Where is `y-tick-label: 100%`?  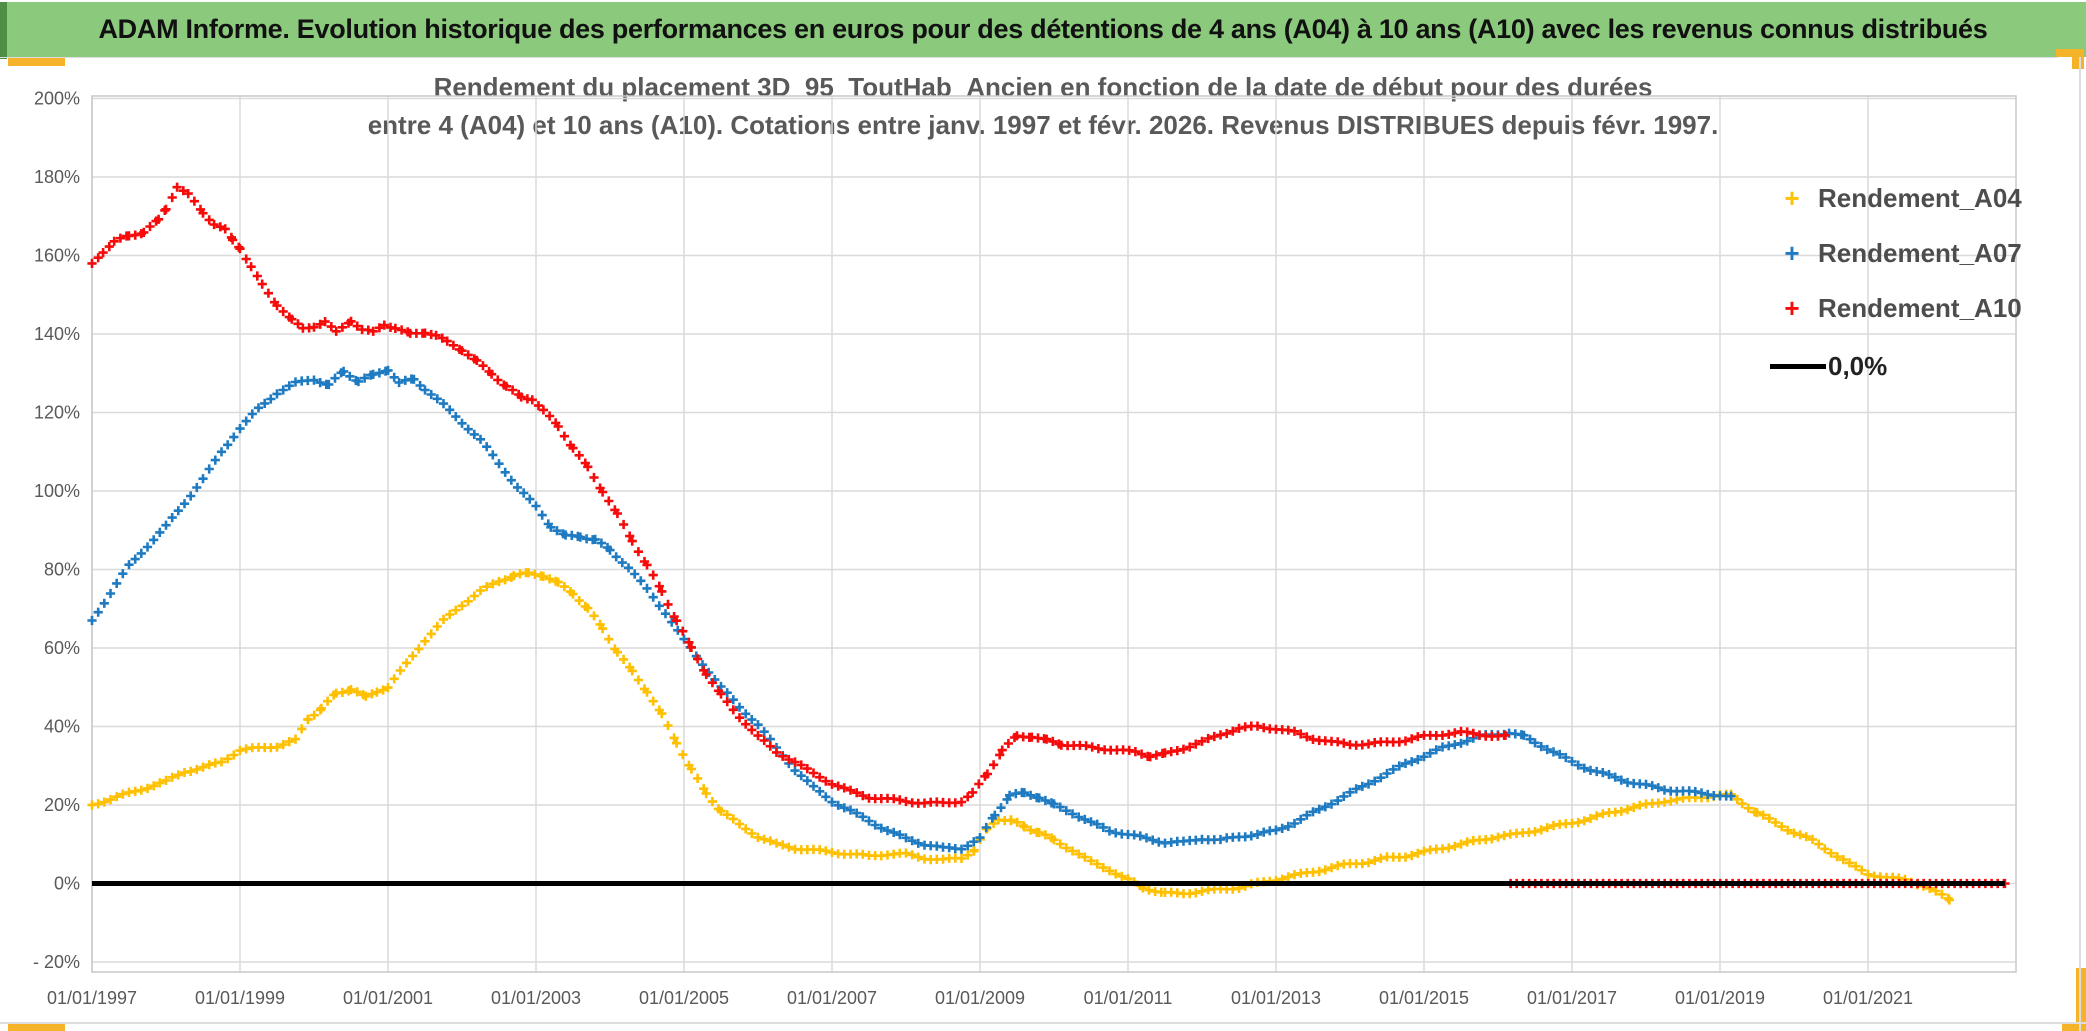
y-tick-label: 100% is located at coordinates (57, 491).